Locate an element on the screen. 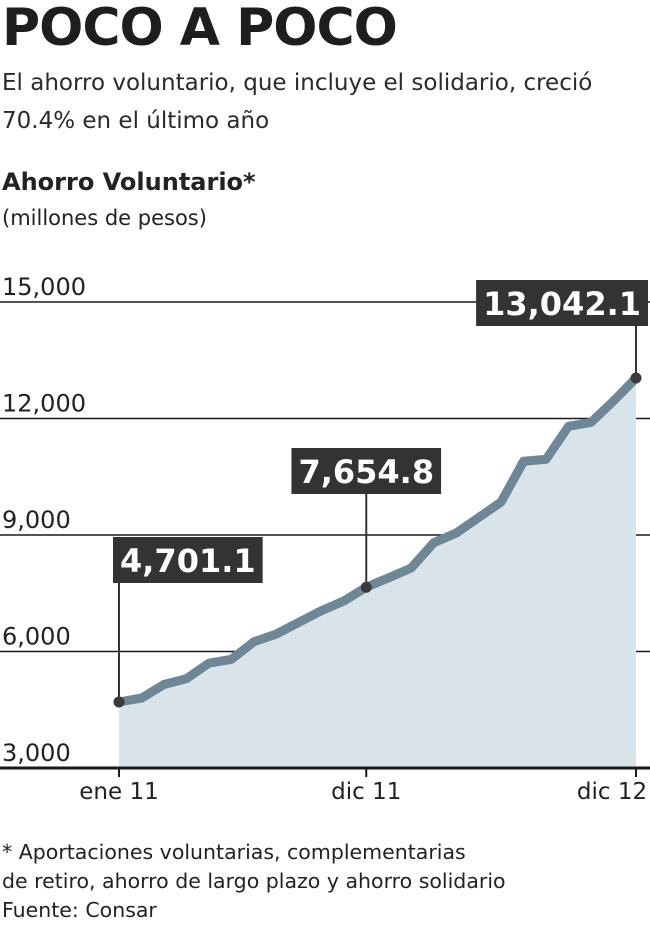 The height and width of the screenshot is (928, 650). callout-label: 4,701.1 is located at coordinates (188, 561).